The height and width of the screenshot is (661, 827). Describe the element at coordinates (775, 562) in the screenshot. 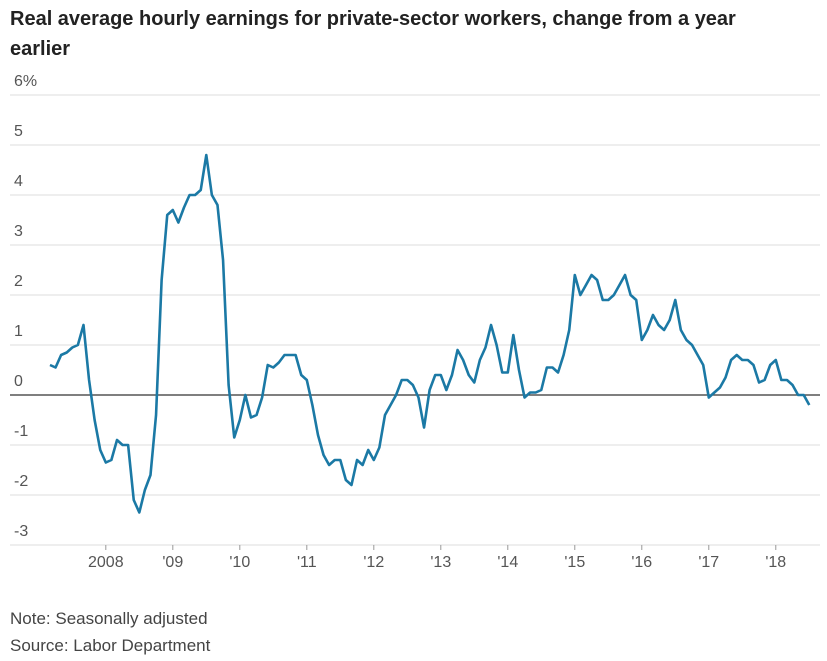

I see `x-tick-label: '18` at that location.